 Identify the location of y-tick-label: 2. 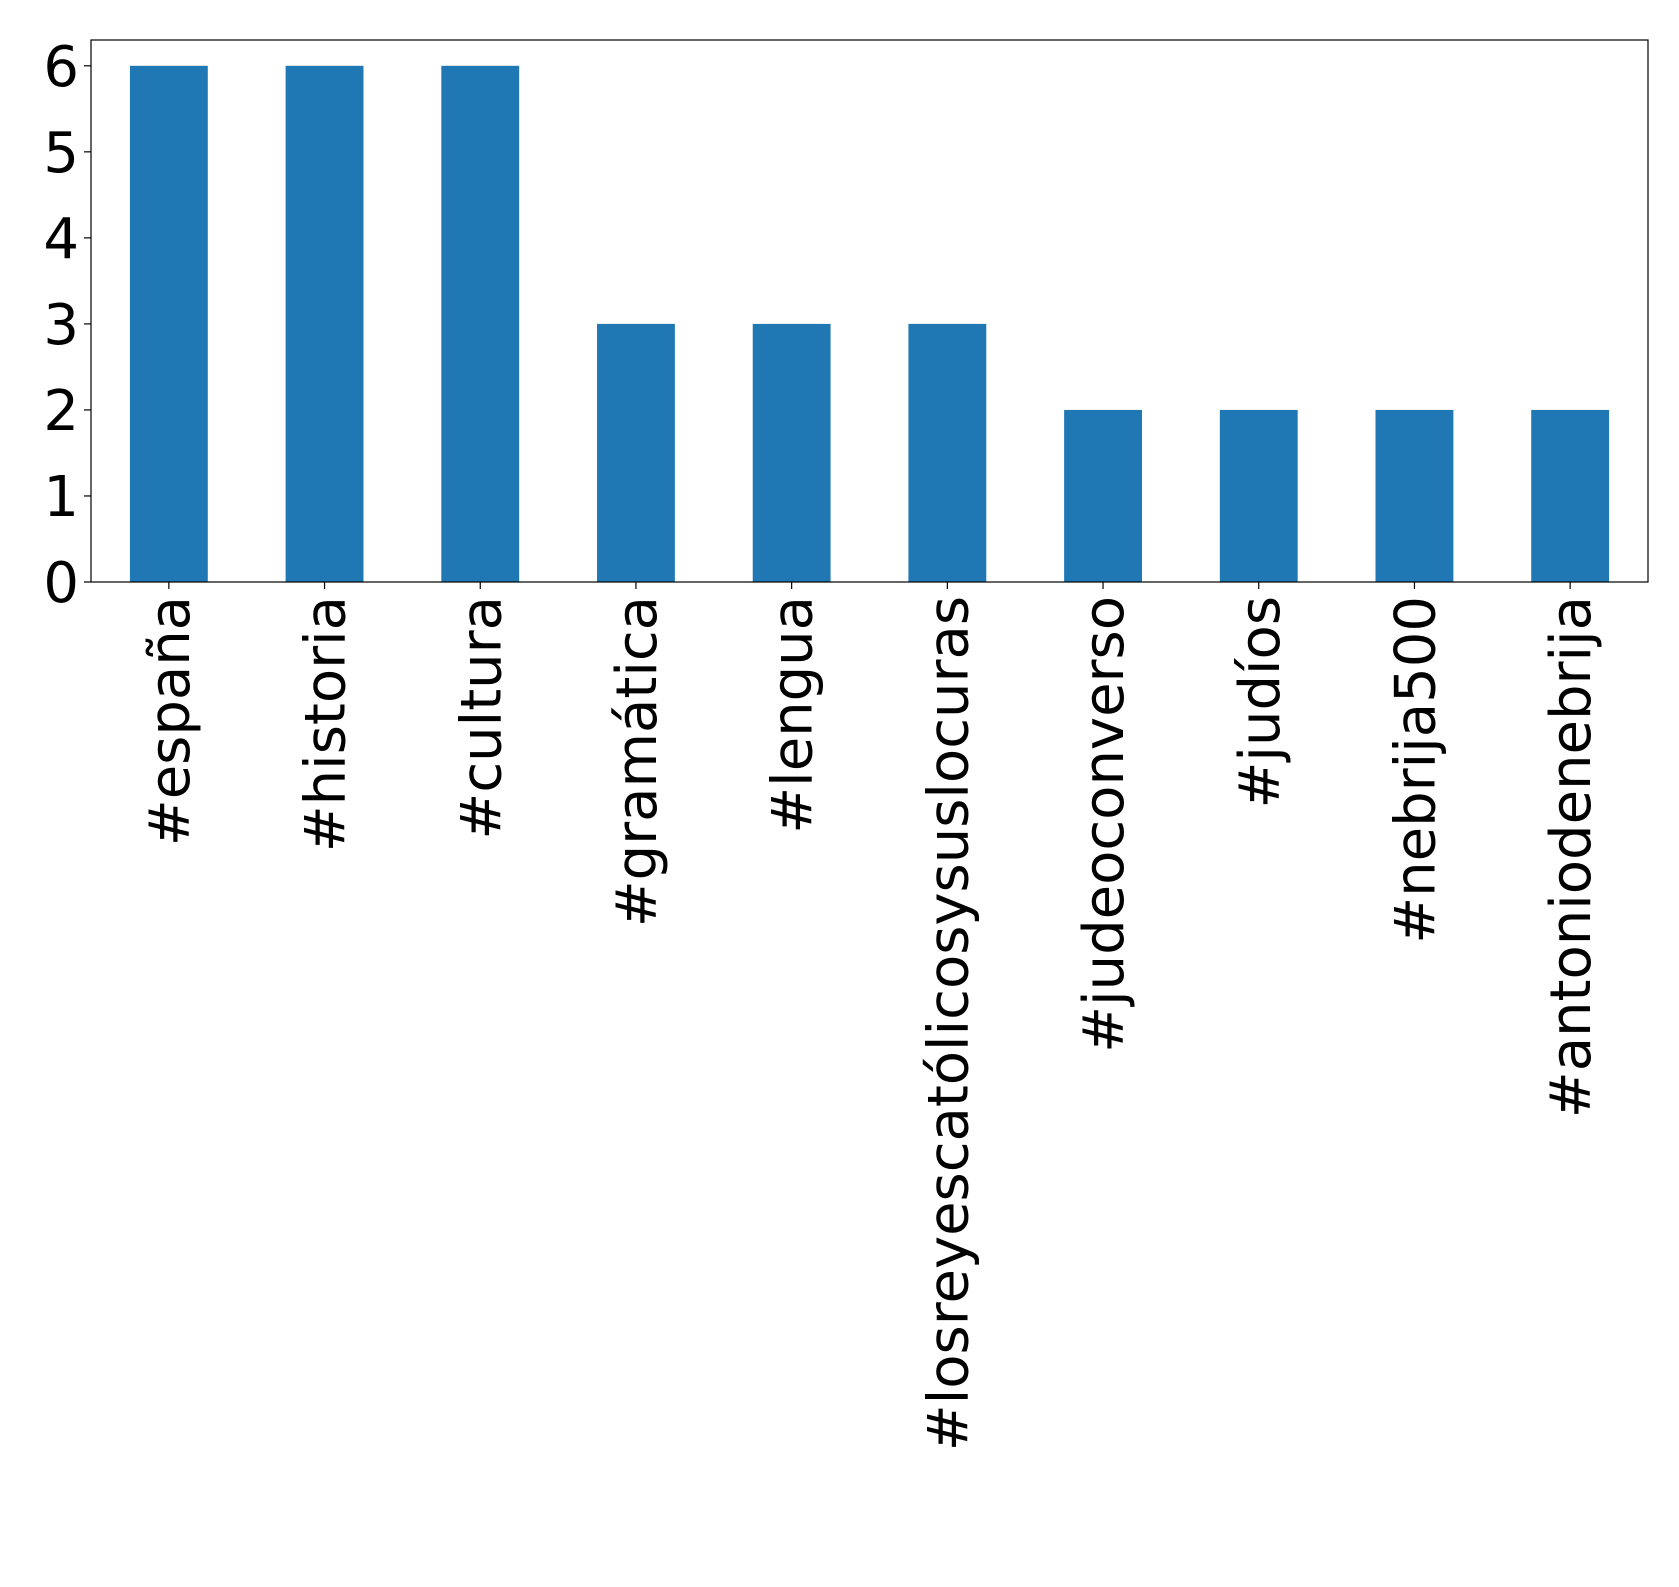
(61, 411).